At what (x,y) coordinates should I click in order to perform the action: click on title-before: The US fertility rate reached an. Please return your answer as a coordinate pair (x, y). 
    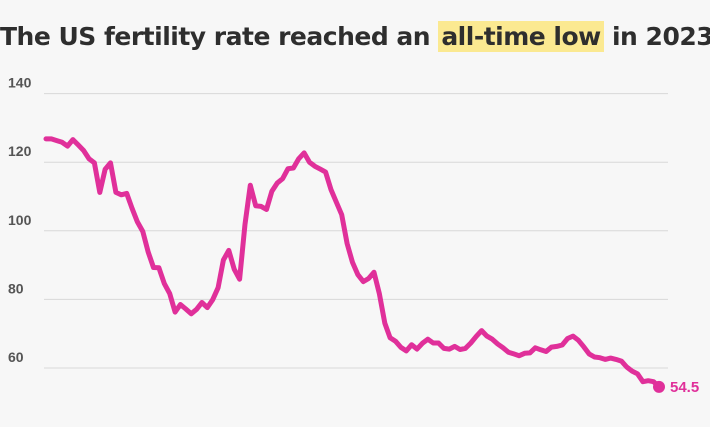
    Looking at the image, I should click on (219, 36).